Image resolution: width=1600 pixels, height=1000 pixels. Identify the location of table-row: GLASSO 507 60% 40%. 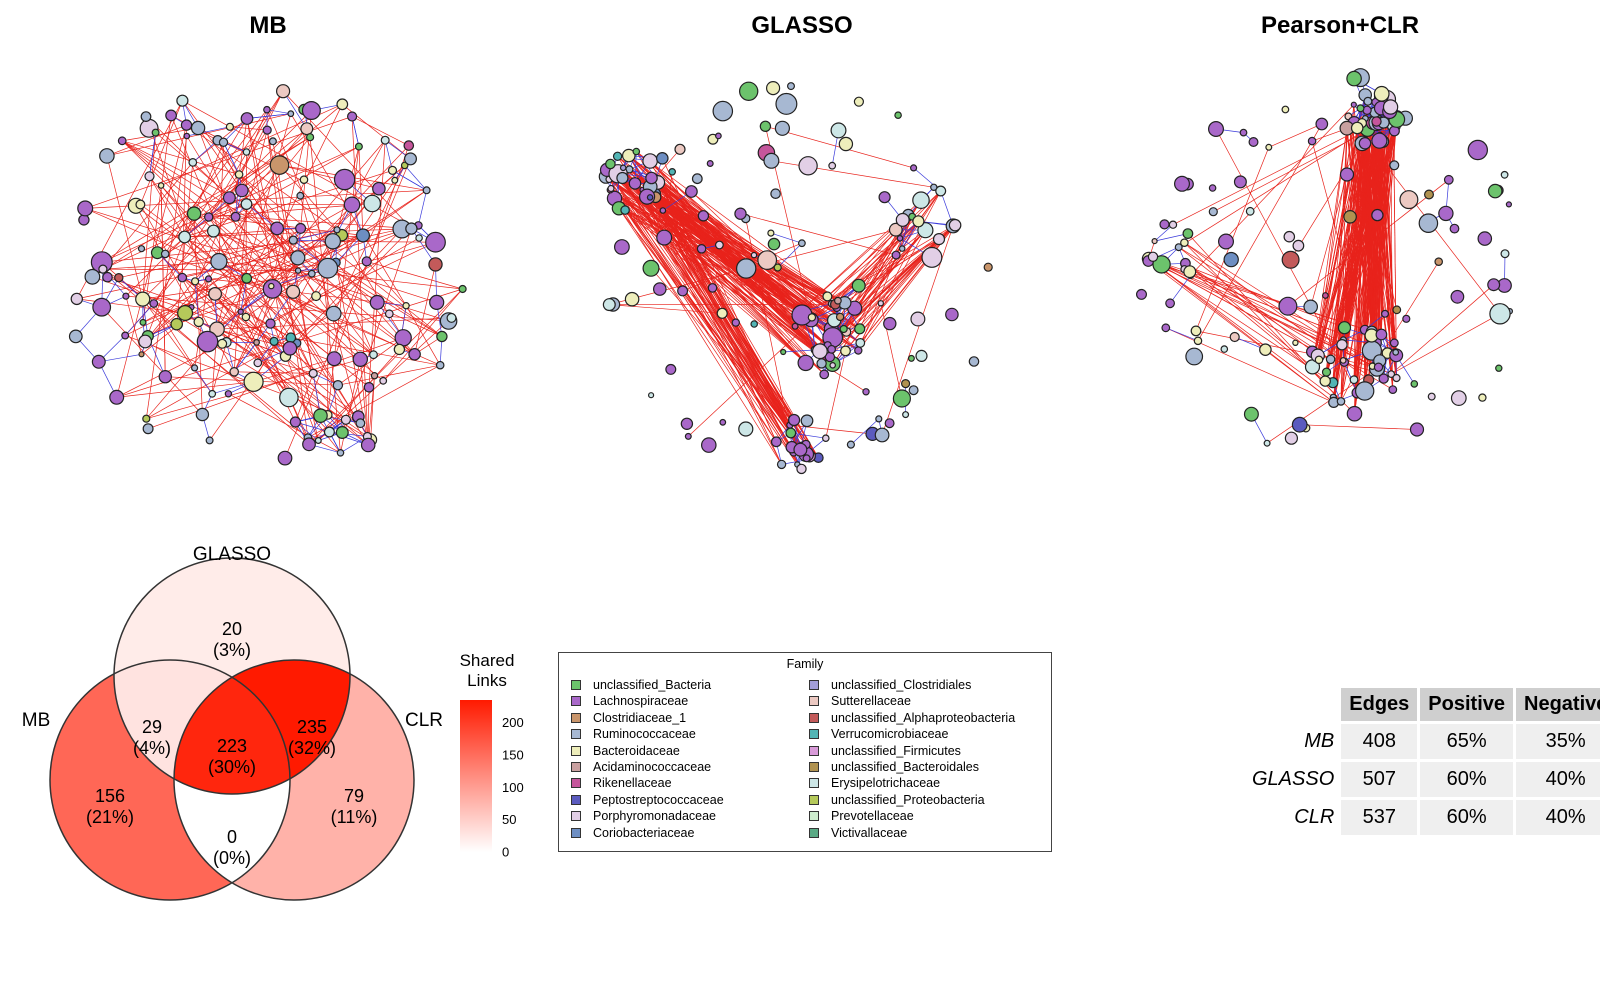
(1425, 779).